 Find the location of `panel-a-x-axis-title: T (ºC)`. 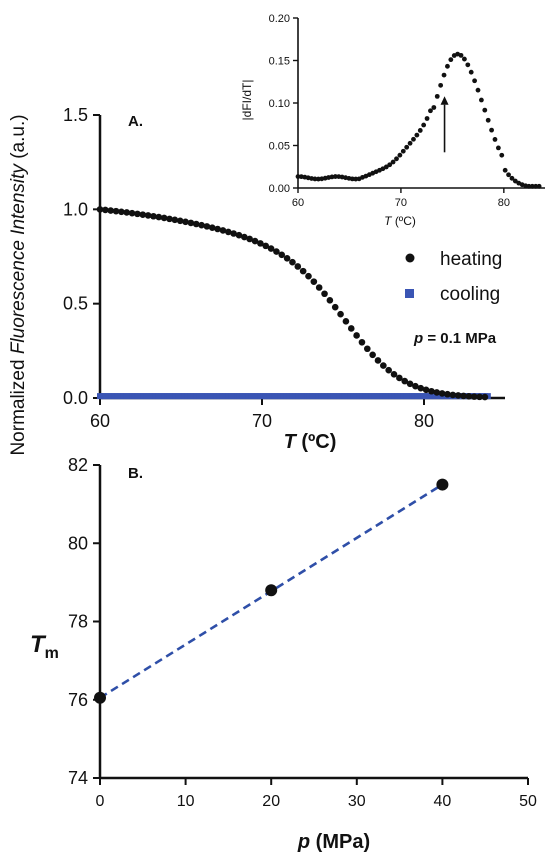

panel-a-x-axis-title: T (ºC) is located at coordinates (310, 442).